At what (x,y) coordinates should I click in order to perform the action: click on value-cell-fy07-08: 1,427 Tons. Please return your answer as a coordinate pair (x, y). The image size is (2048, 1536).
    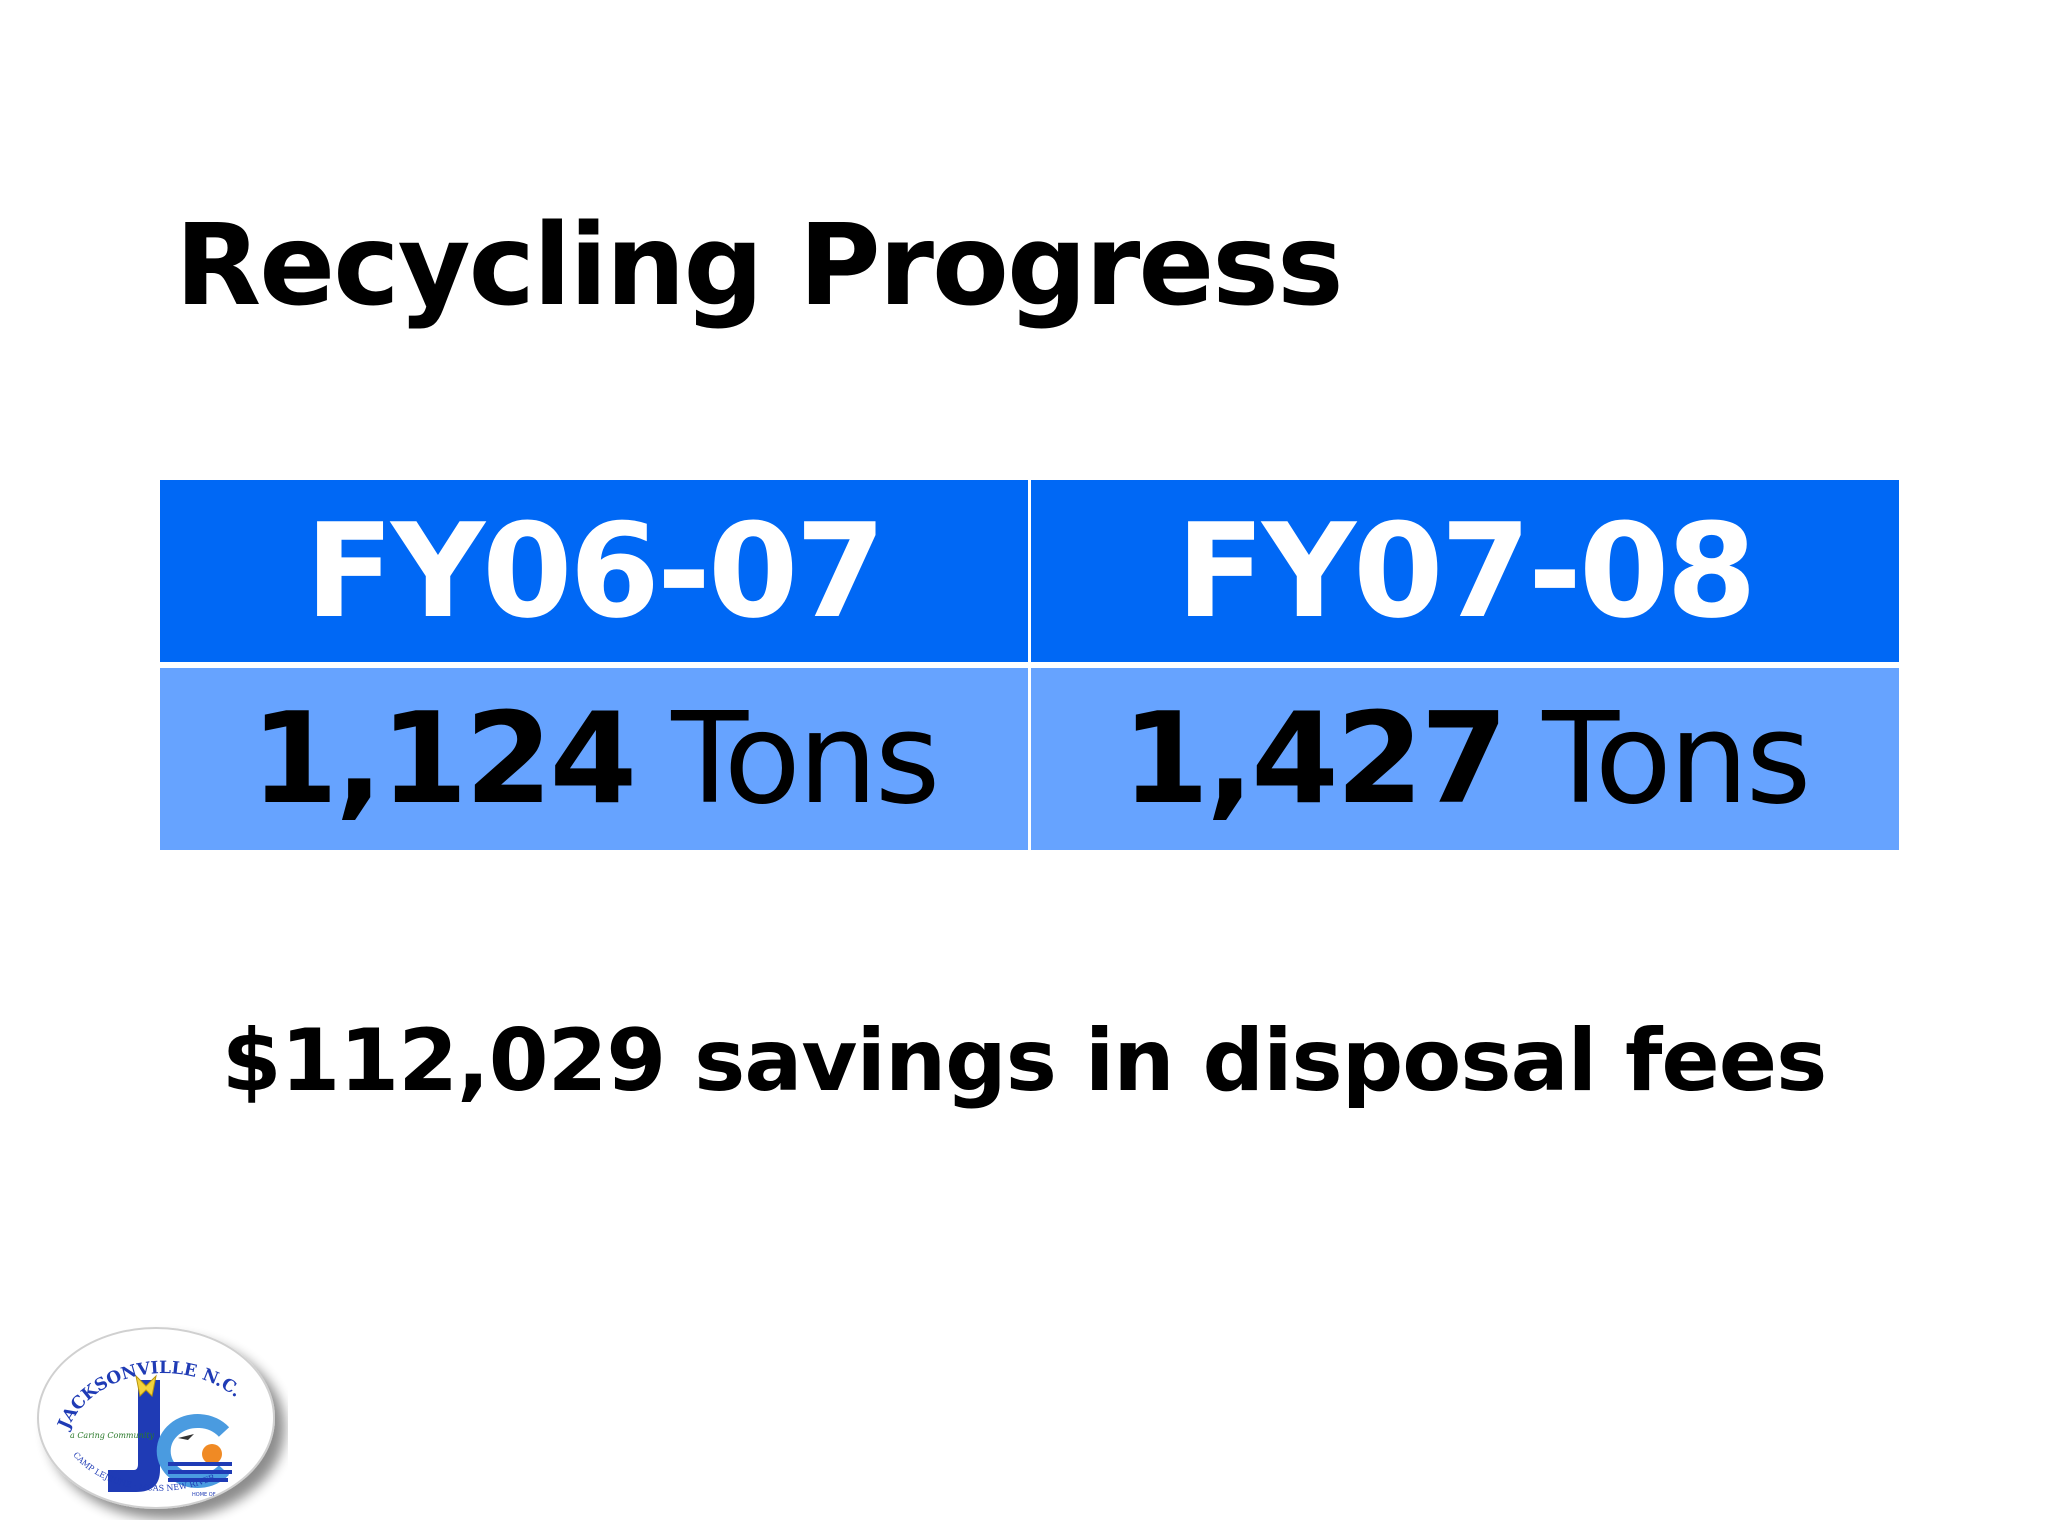
    Looking at the image, I should click on (1463, 759).